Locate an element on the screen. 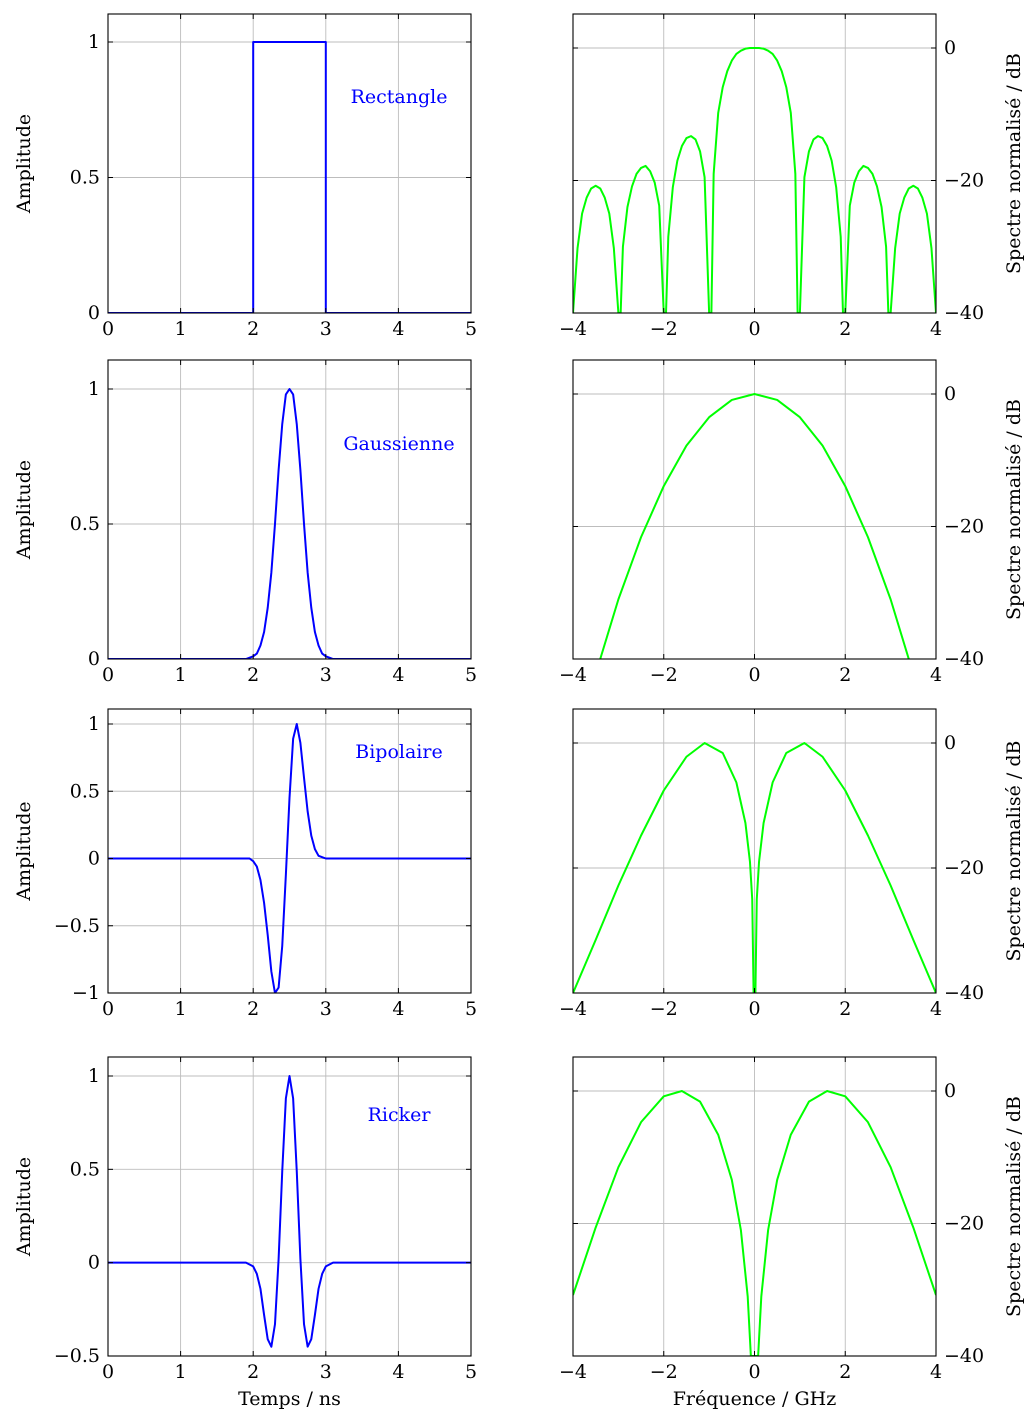 This screenshot has height=1419, width=1027. chart-time-2: 0 1 2 3 4 5 0 0.5 1 Amplitude Gaussienne is located at coordinates (245, 522).